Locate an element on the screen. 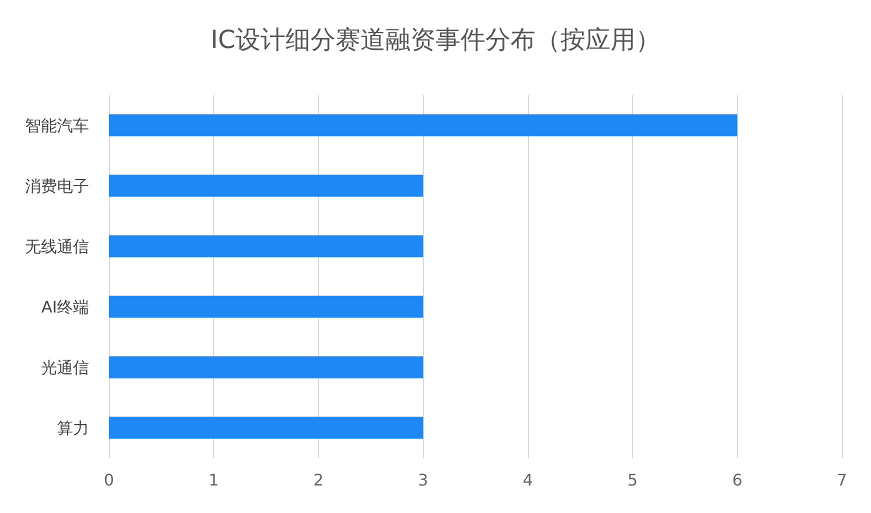 Image resolution: width=871 pixels, height=513 pixels. x-tick-label: 7 is located at coordinates (842, 480).